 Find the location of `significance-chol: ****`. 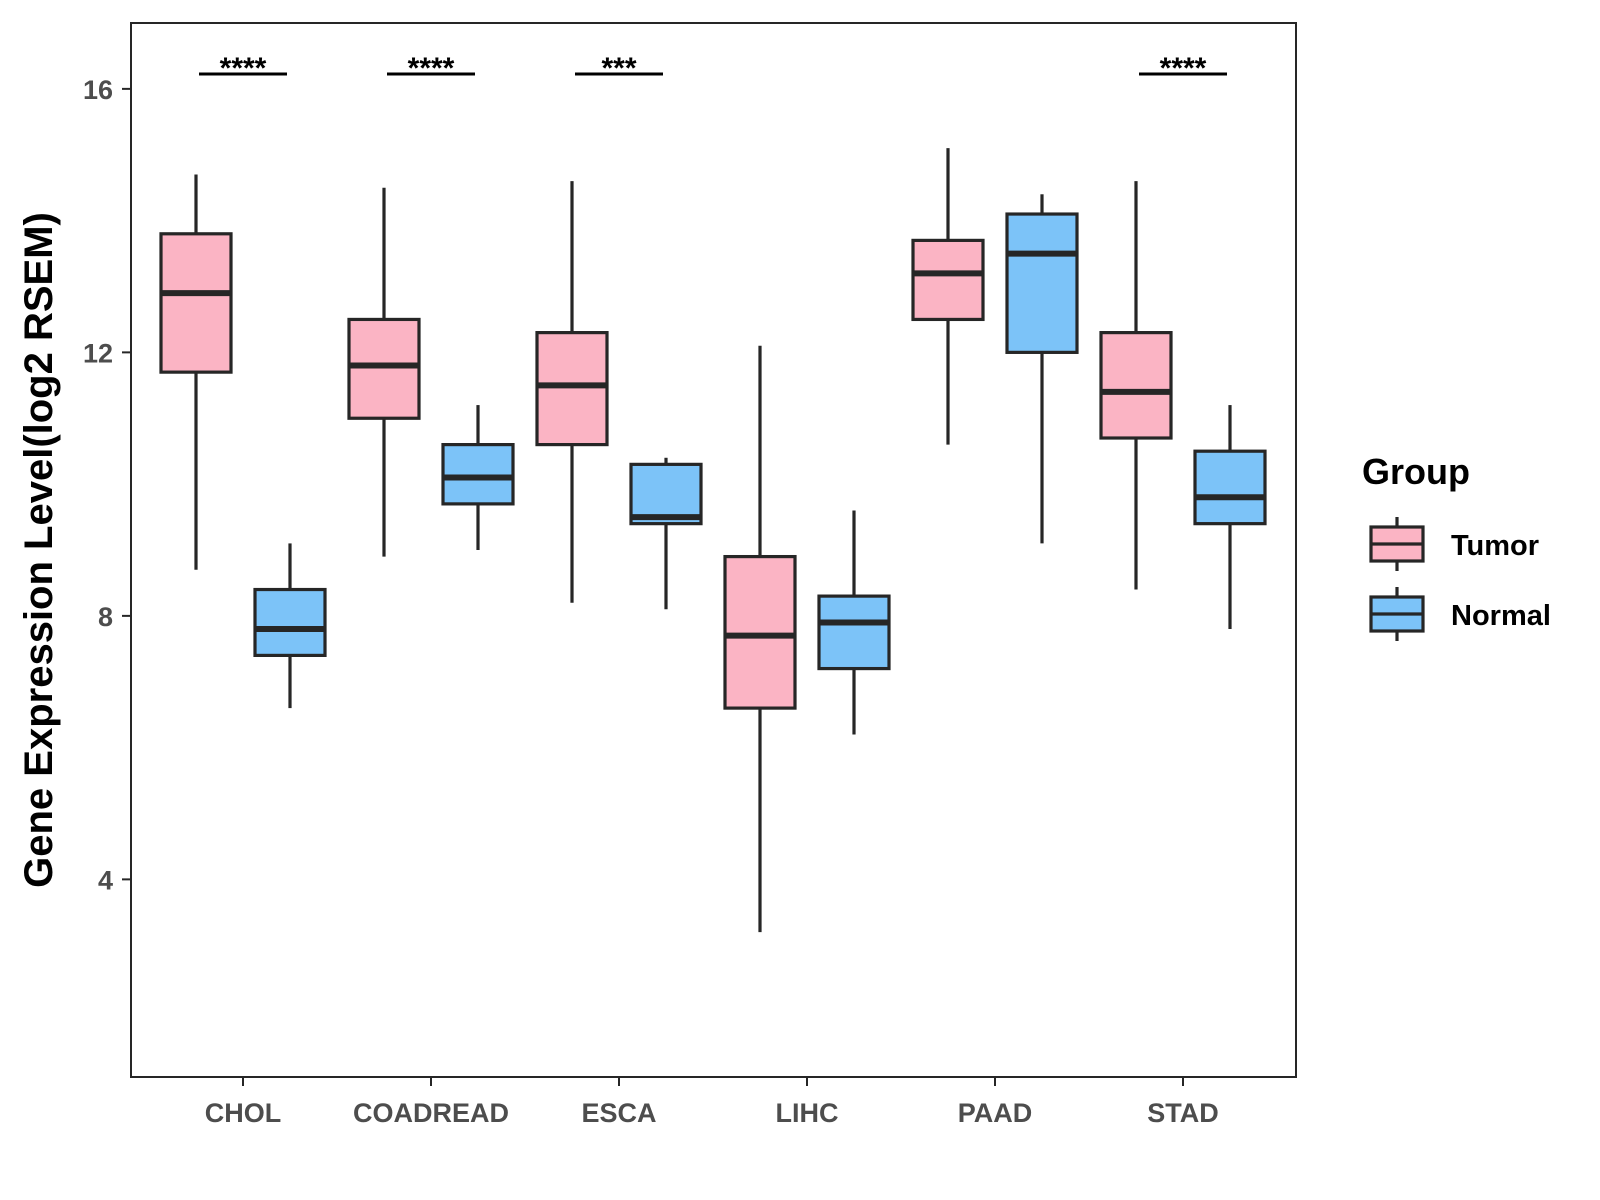

significance-chol: **** is located at coordinates (243, 68).